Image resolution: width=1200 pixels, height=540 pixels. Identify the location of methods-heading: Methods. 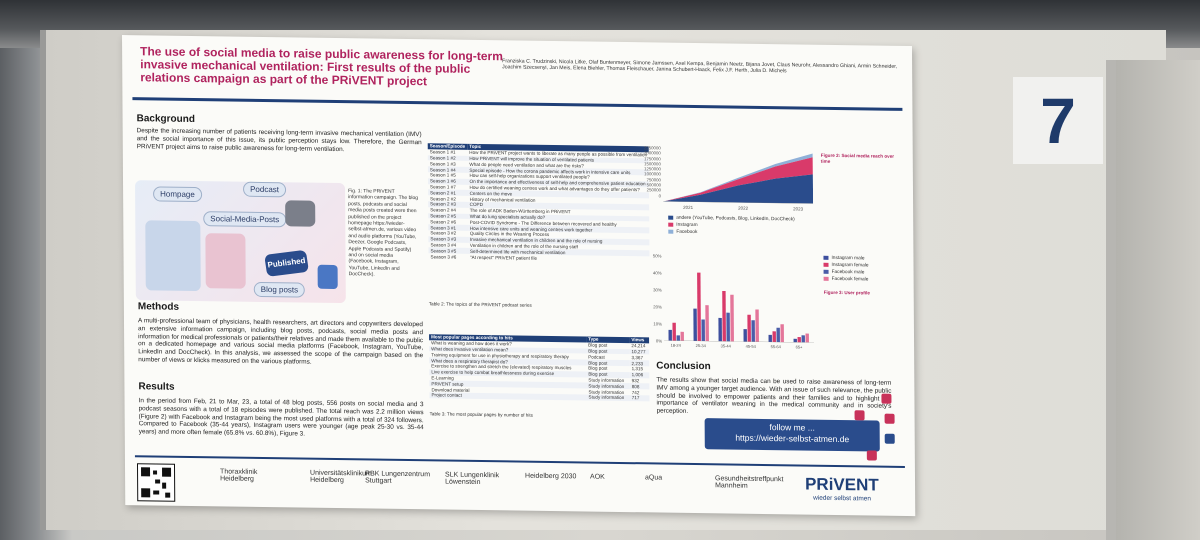
(158, 307).